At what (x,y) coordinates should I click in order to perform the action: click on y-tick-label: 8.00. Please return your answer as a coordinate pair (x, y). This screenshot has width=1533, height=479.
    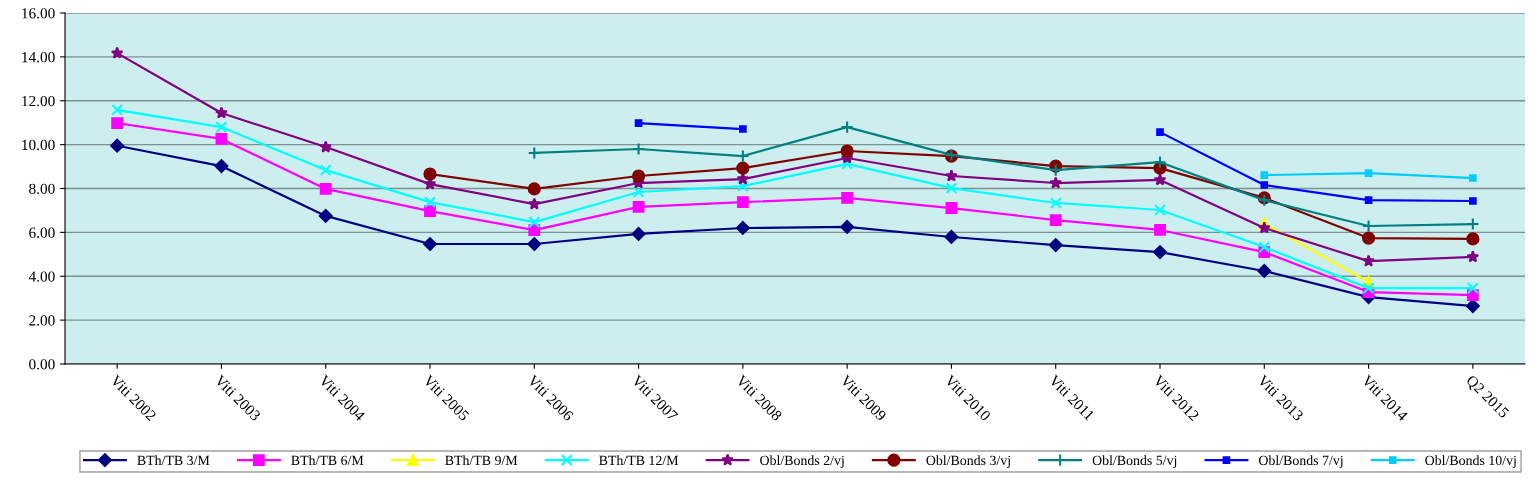
    Looking at the image, I should click on (42, 189).